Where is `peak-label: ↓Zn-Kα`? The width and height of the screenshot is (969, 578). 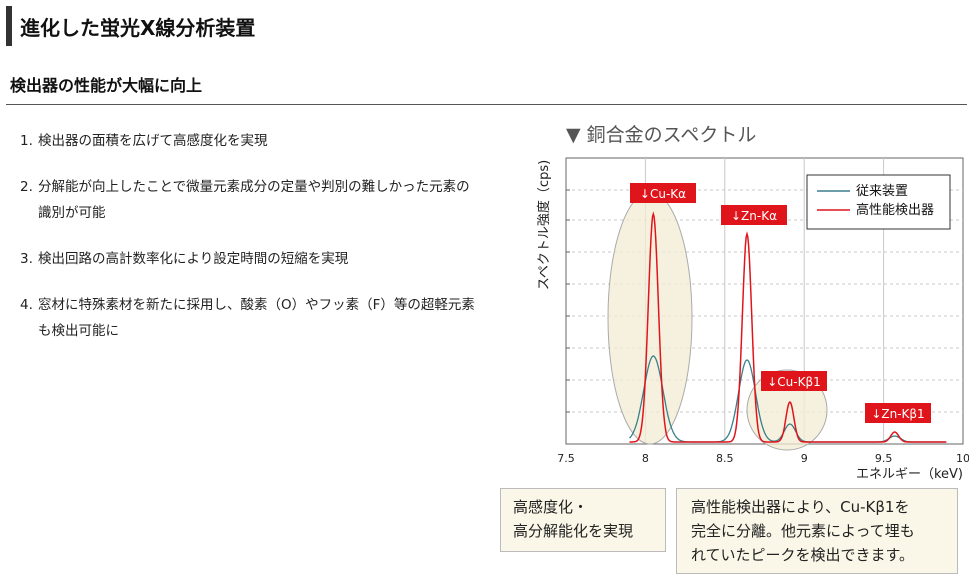
peak-label: ↓Zn-Kα is located at coordinates (754, 215).